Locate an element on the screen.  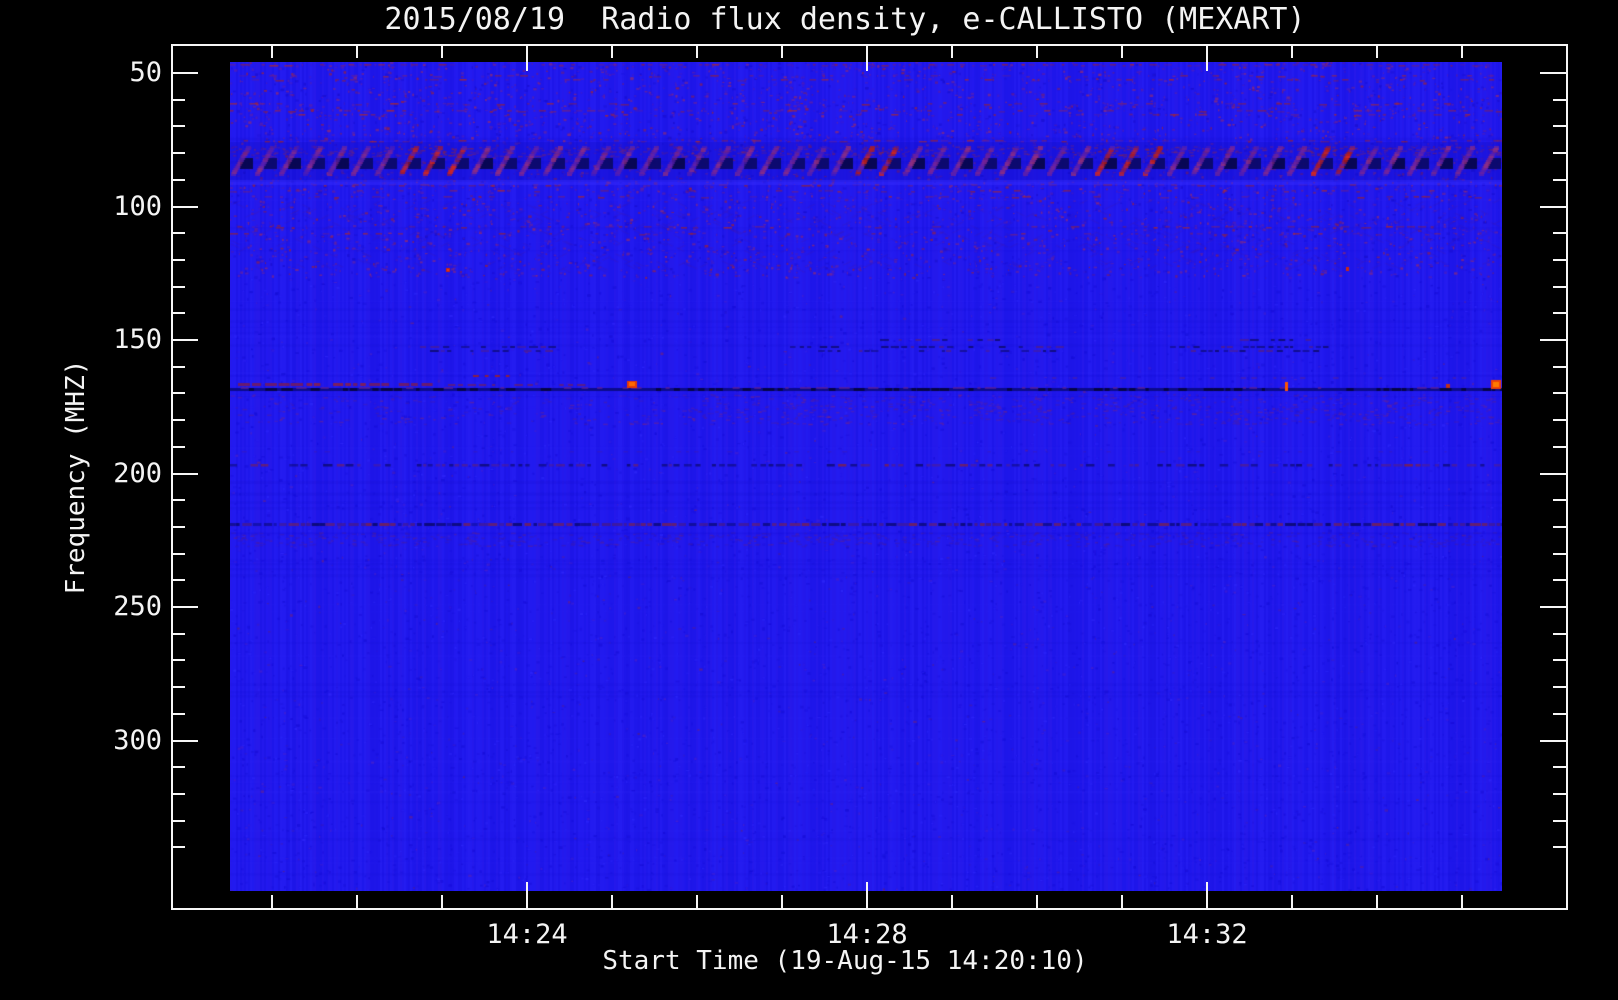
y-tick-label: 250 is located at coordinates (137, 606).